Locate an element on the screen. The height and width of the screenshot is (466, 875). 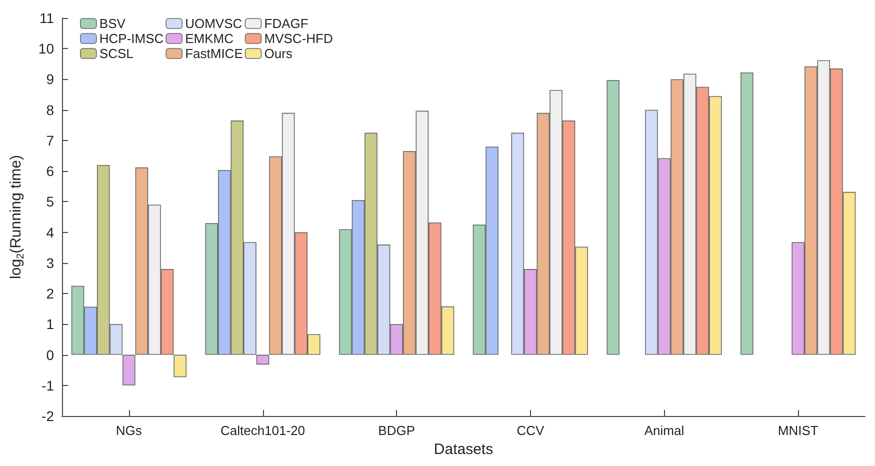
y-tick-label: 10 is located at coordinates (46, 48).